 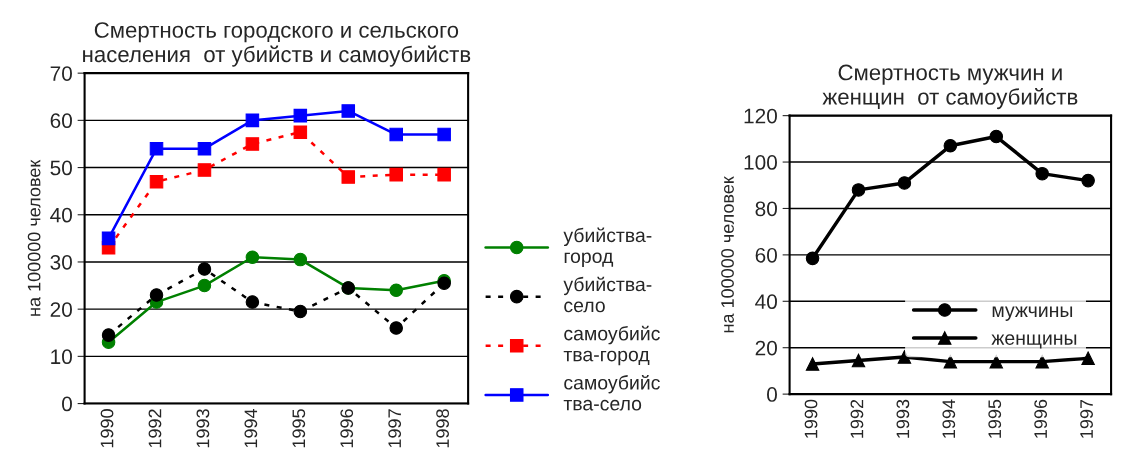 What do you see at coordinates (61, 73) in the screenshot?
I see `y-tick-label: 70` at bounding box center [61, 73].